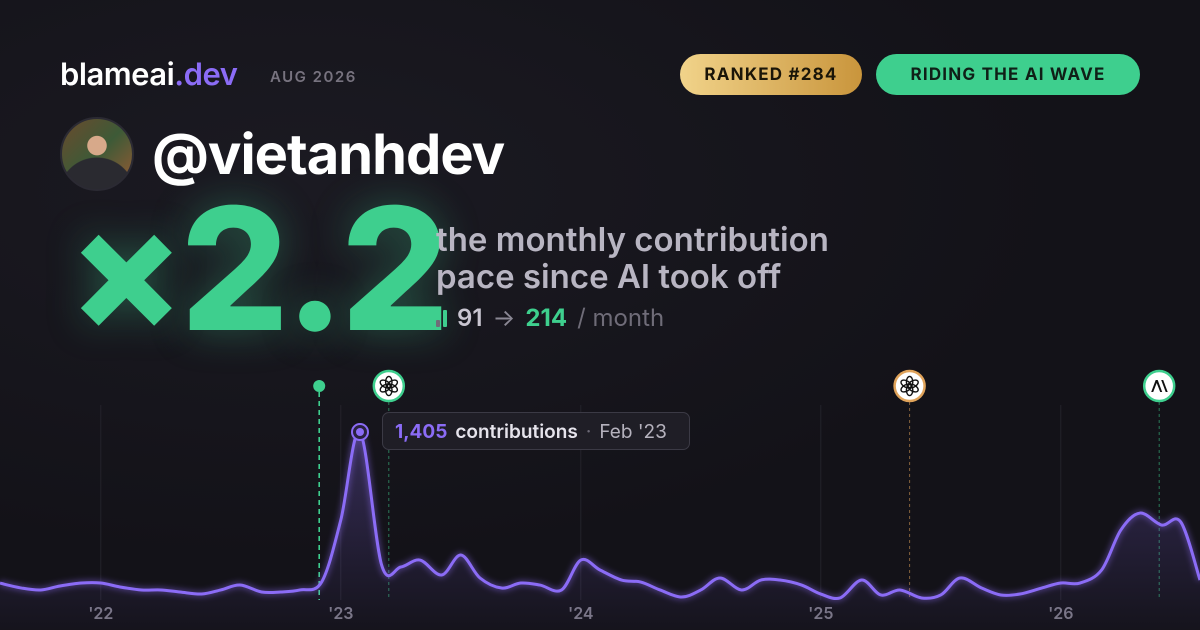  Describe the element at coordinates (97, 154) in the screenshot. I see `avatar` at that location.